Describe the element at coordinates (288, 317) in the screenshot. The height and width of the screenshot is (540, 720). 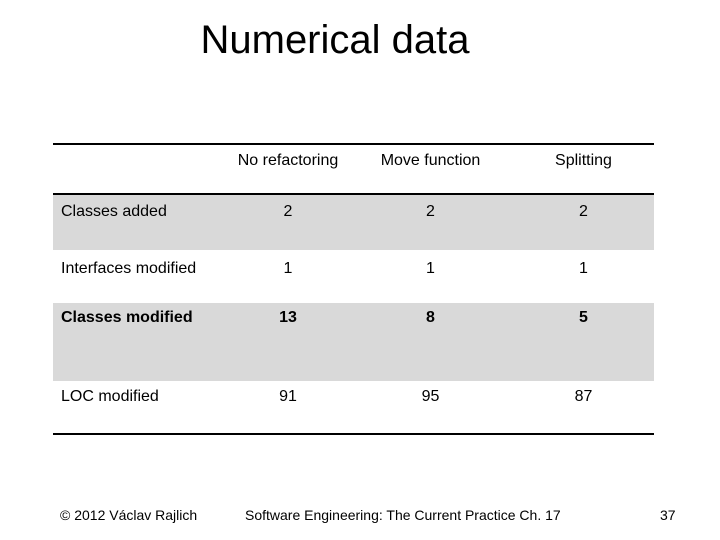
I see `table-cell: 13` at that location.